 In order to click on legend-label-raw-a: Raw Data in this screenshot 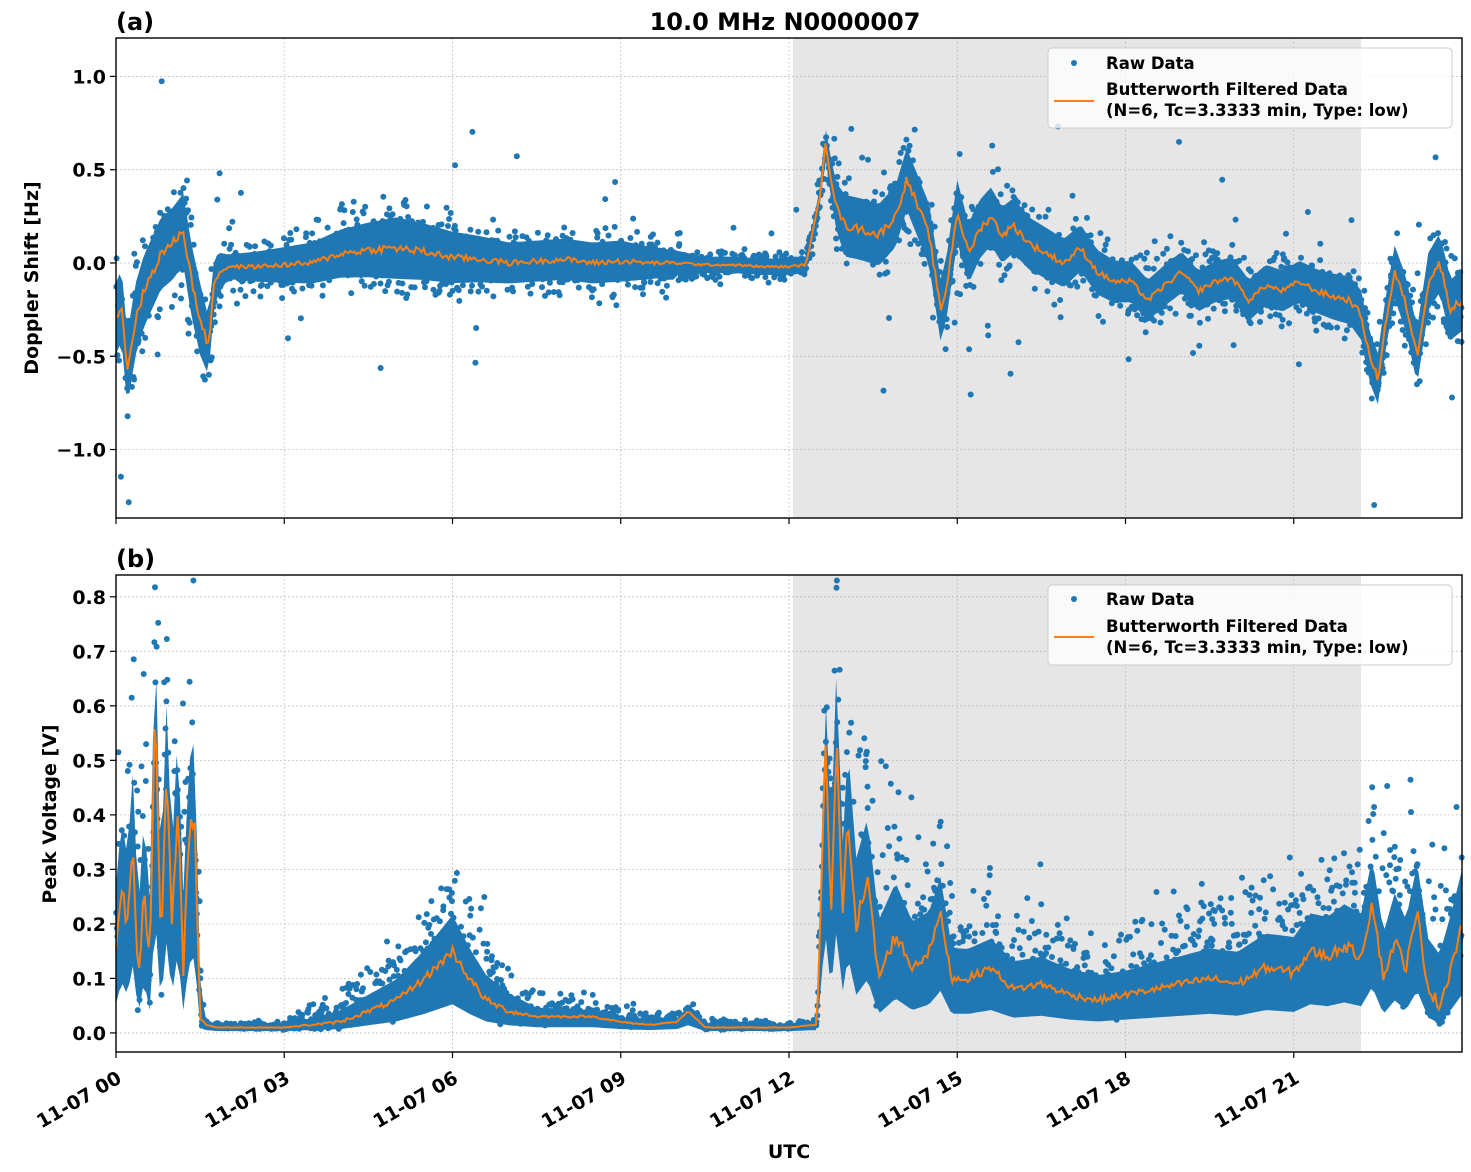, I will do `click(1150, 63)`.